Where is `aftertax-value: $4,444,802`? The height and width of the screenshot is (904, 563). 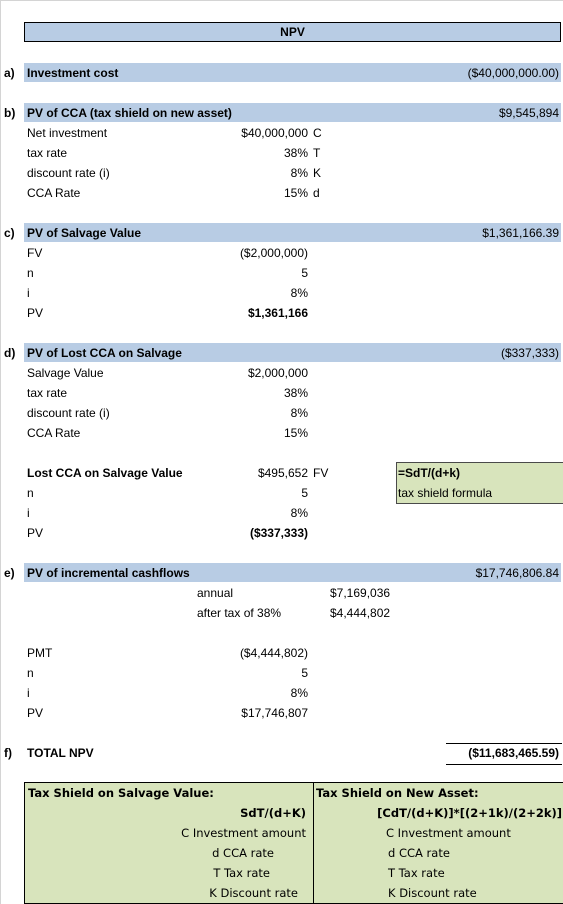 aftertax-value: $4,444,802 is located at coordinates (360, 613).